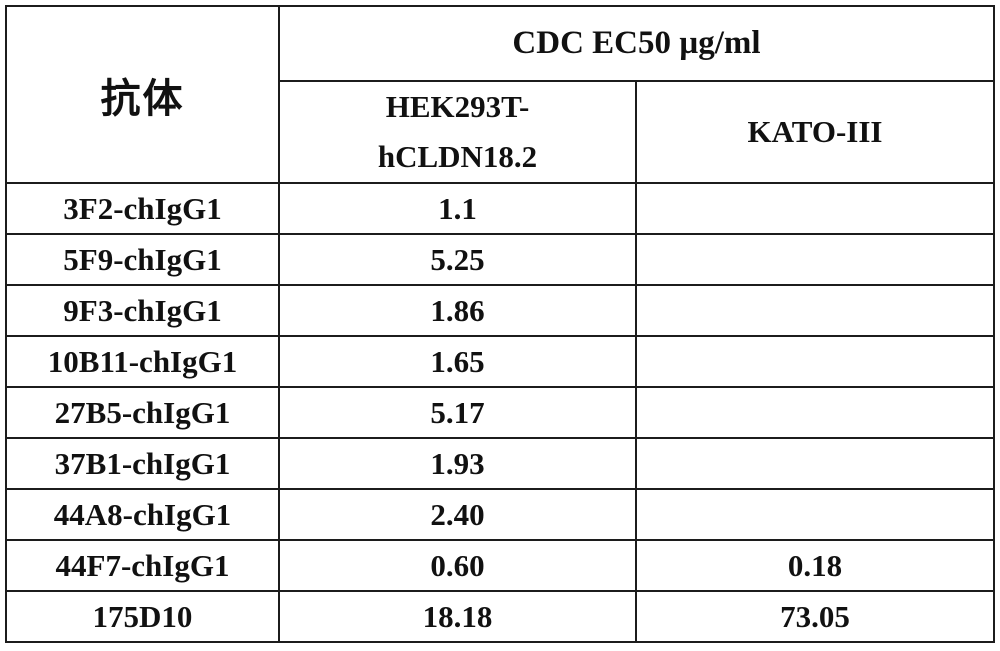 The height and width of the screenshot is (651, 1000). Describe the element at coordinates (142, 616) in the screenshot. I see `antibody-name-cell: 175D10` at that location.